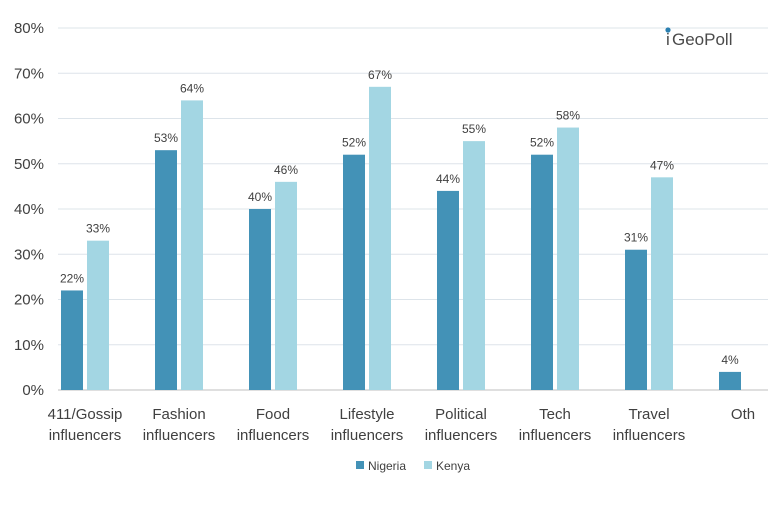 The width and height of the screenshot is (768, 509). I want to click on y-tick-label: 20%, so click(29, 300).